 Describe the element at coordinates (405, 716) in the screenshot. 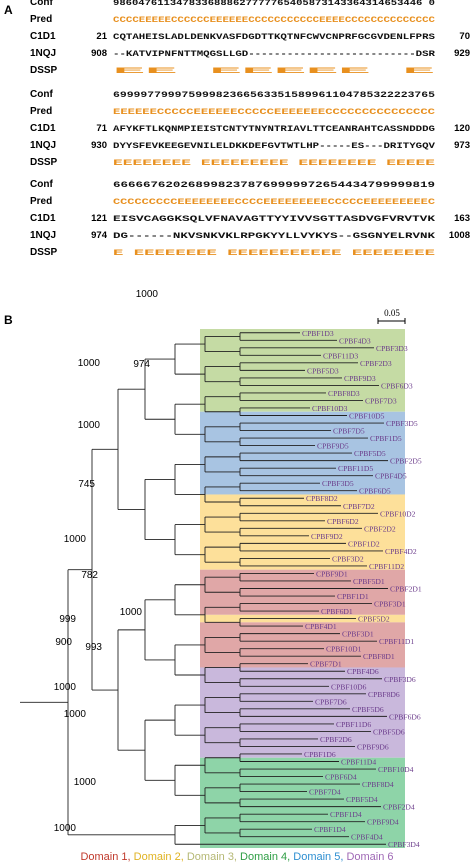

I see `leaf-label: CPBF6D6` at that location.